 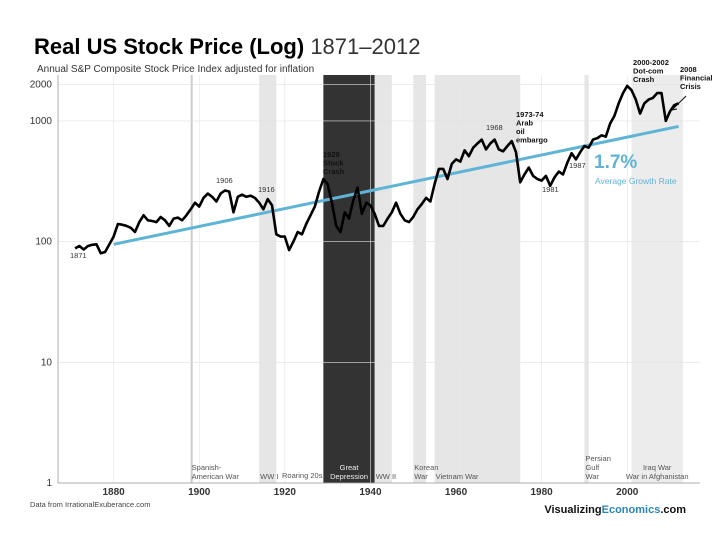 I want to click on y-tick-label: 1000, so click(x=41, y=121).